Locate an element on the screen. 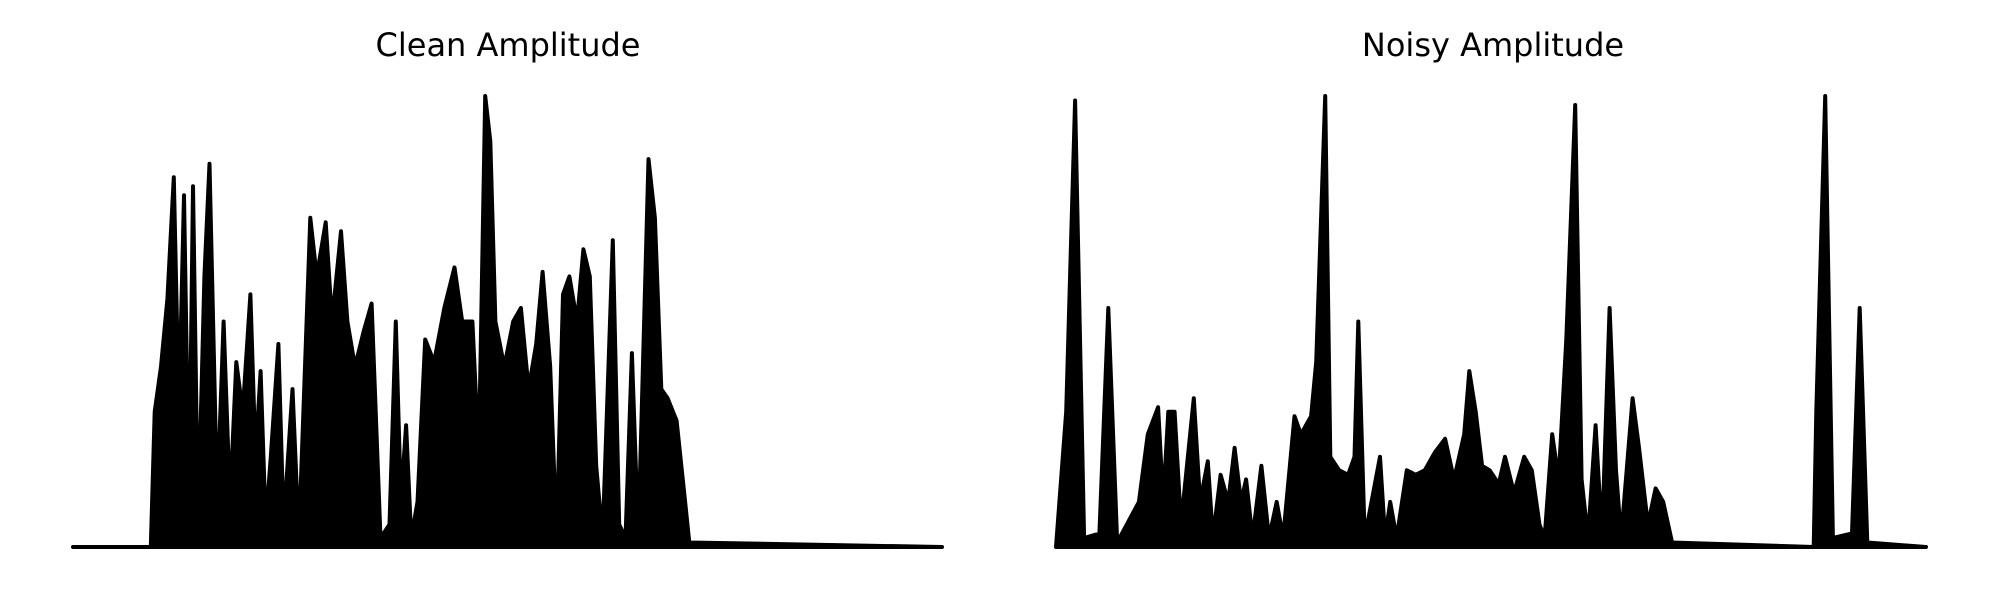 The width and height of the screenshot is (2000, 600). chart-title: Clean Amplitude is located at coordinates (508, 45).